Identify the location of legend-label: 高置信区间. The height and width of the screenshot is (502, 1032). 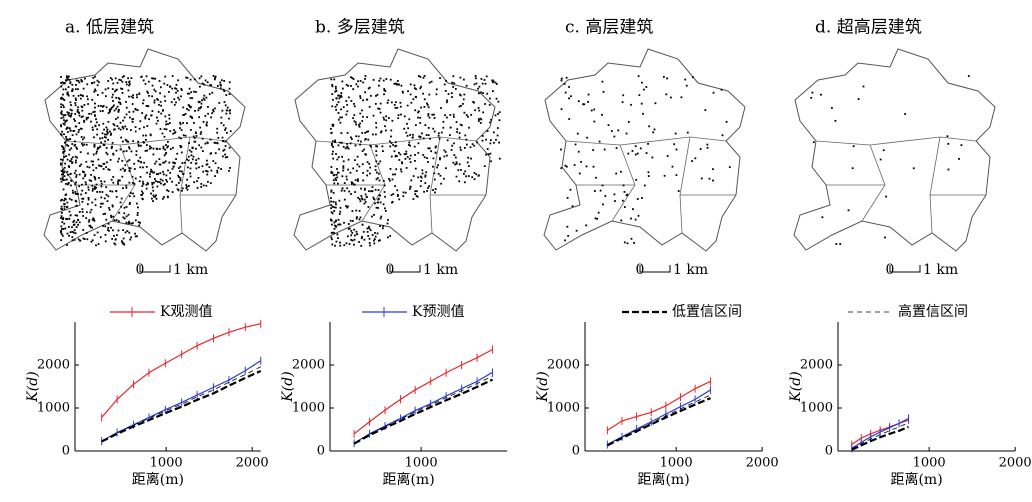
(933, 311).